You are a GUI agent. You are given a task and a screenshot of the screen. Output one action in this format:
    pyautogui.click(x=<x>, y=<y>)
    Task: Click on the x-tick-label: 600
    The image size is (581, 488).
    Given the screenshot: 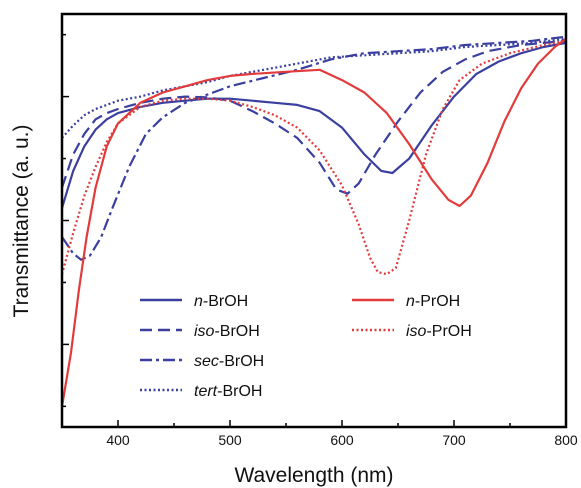 What is the action you would take?
    pyautogui.click(x=342, y=440)
    